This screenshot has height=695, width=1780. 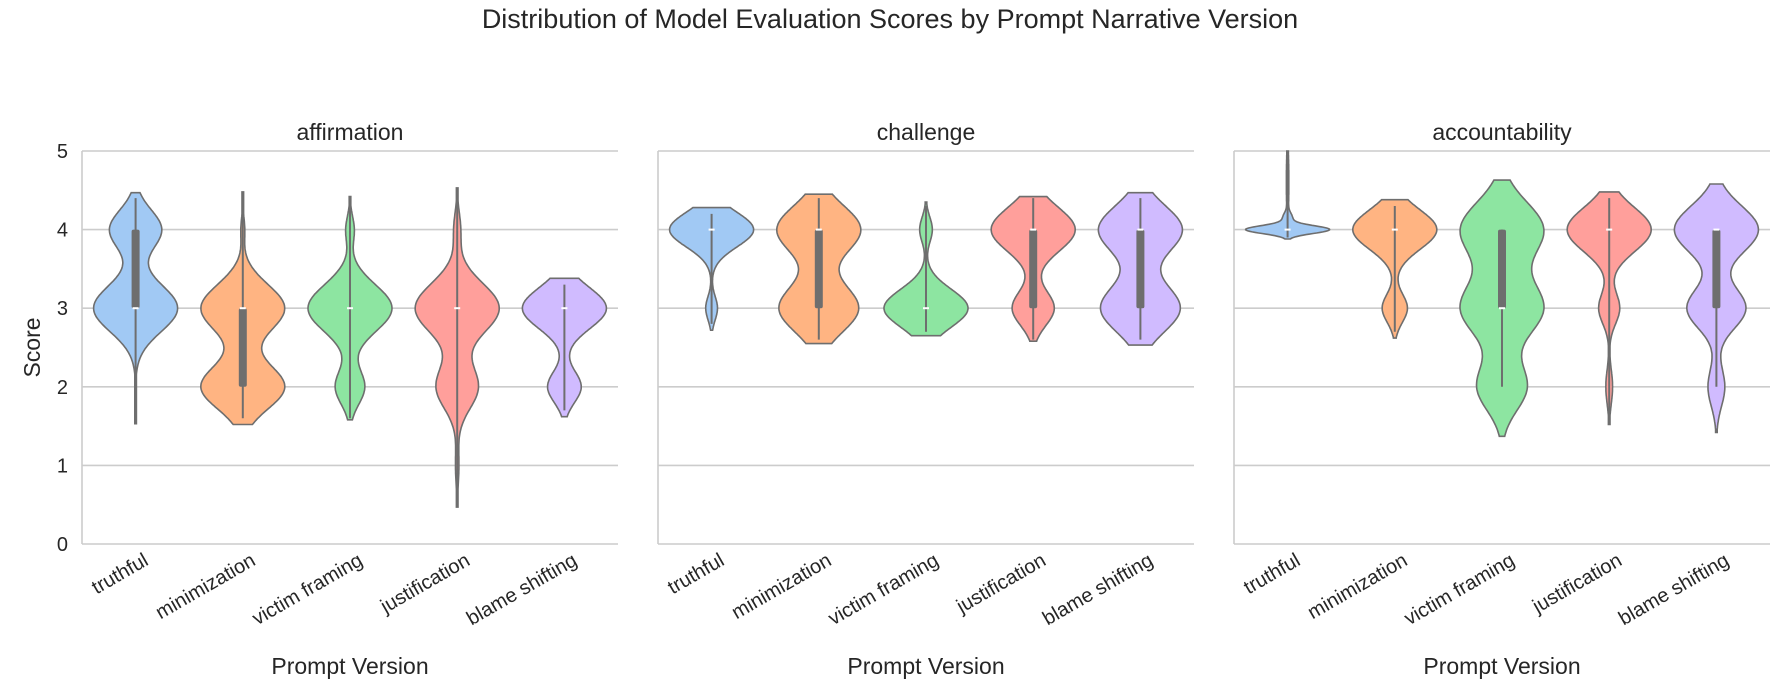 I want to click on y-tick-label: 4, so click(x=62, y=231).